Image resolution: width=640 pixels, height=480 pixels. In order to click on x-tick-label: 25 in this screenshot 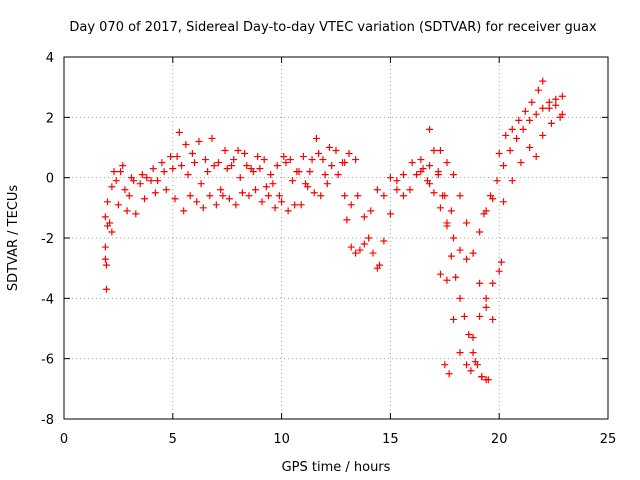, I will do `click(608, 439)`.